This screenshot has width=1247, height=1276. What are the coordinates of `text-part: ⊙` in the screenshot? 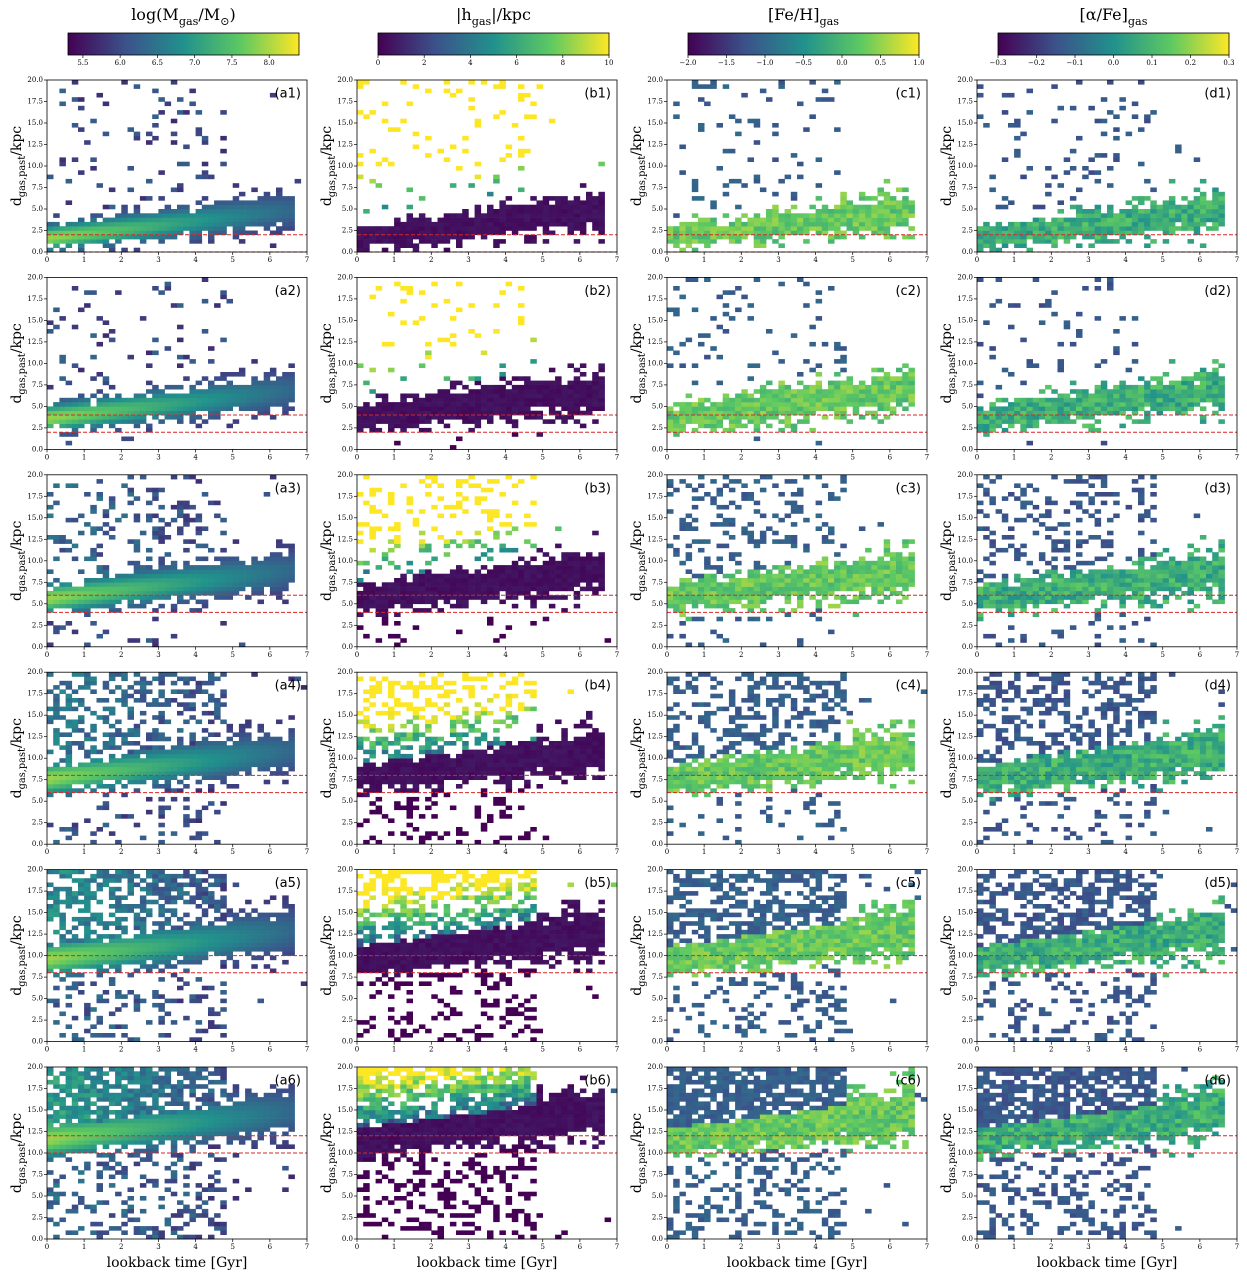 It's located at (224, 21).